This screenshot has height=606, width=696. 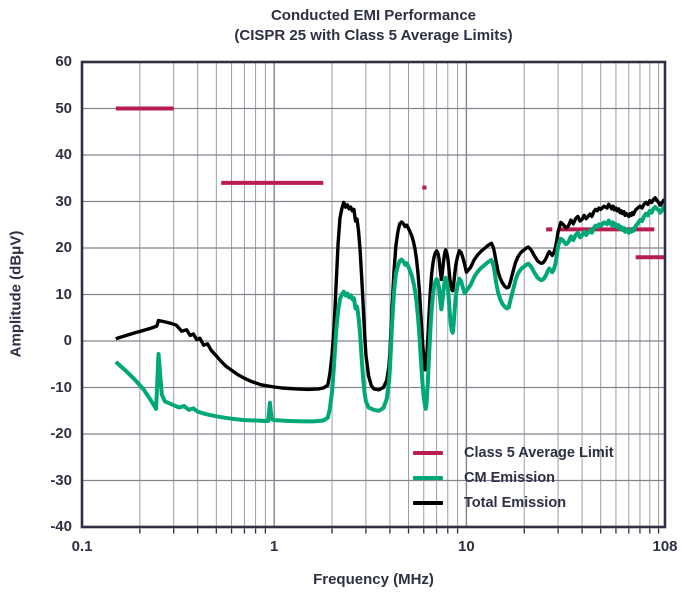 What do you see at coordinates (665, 546) in the screenshot?
I see `x-tick-label: 108` at bounding box center [665, 546].